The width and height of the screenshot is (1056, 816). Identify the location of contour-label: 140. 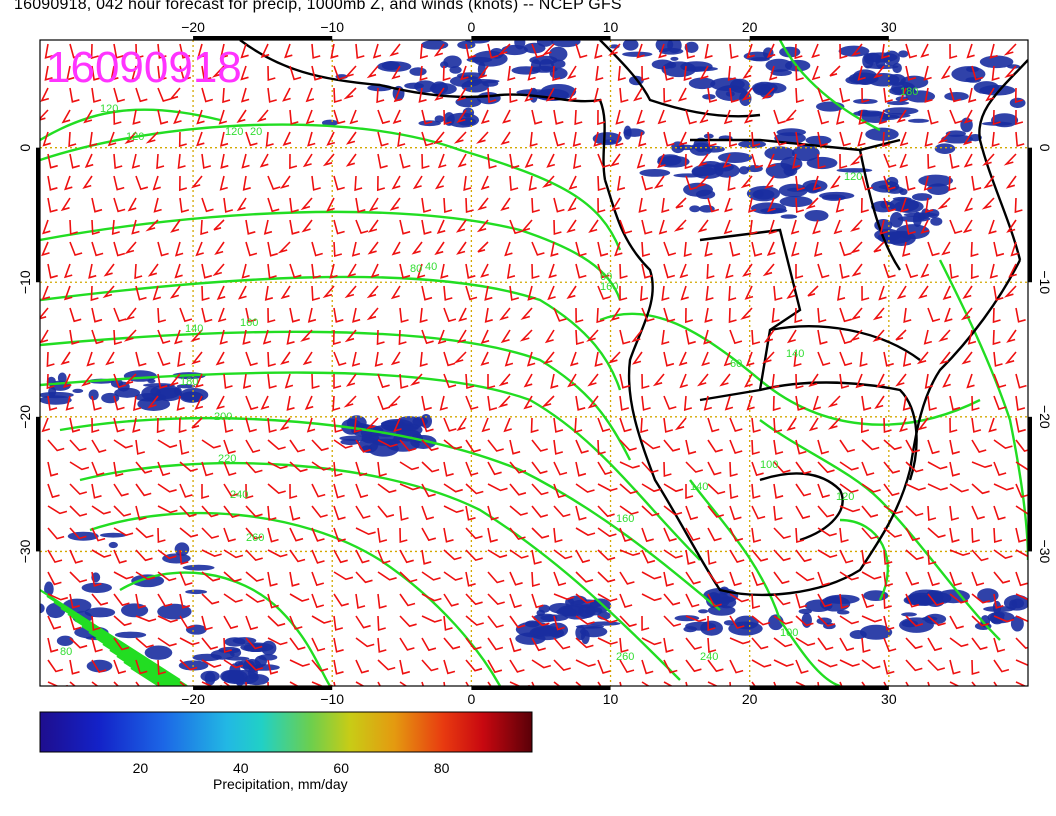
(699, 487).